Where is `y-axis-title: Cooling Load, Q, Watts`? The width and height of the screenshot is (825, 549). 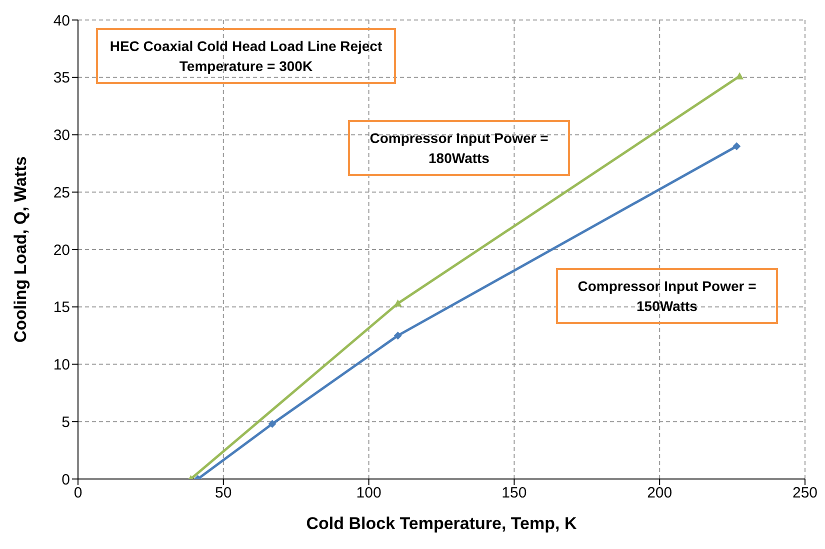
y-axis-title: Cooling Load, Q, Watts is located at coordinates (20, 249).